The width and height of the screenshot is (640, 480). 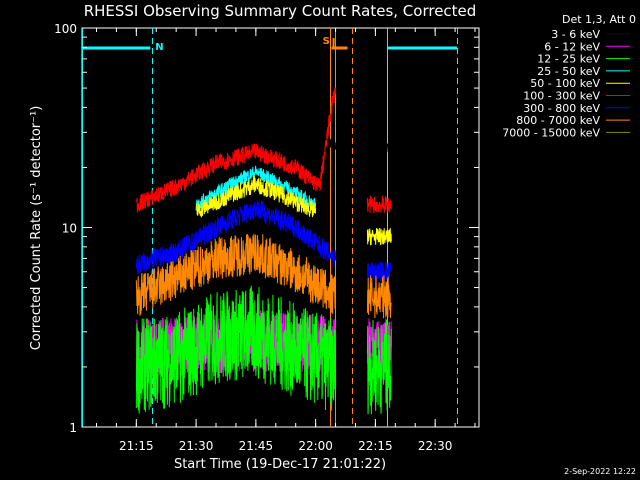 What do you see at coordinates (561, 96) in the screenshot?
I see `legend-entry: 100 - 300 keV` at bounding box center [561, 96].